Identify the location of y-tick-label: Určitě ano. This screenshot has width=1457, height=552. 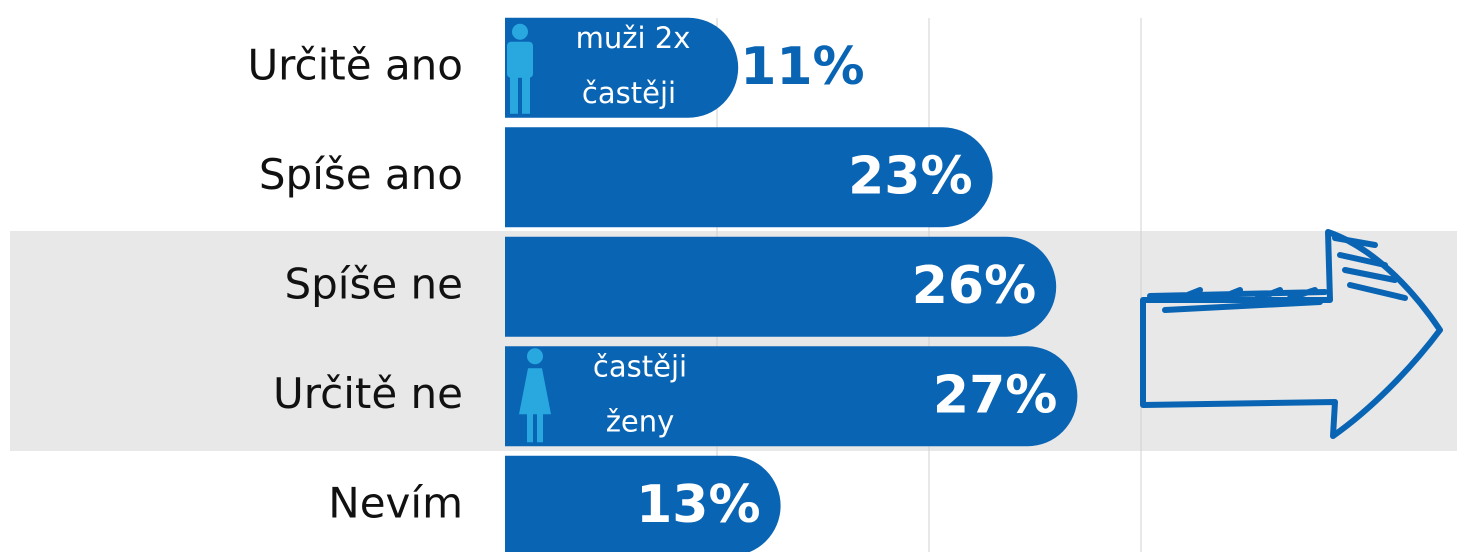
(355, 64).